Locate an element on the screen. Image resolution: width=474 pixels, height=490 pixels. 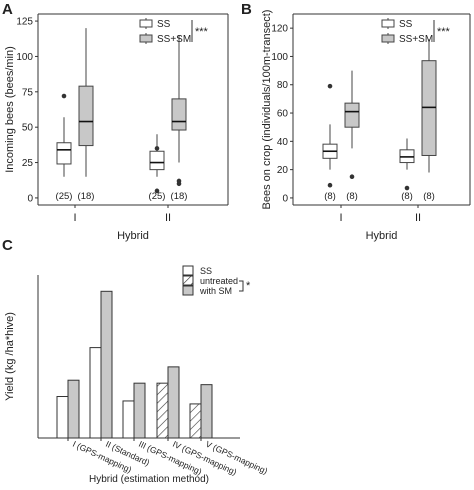
y-tick-label: 25 is located at coordinates (28, 163).